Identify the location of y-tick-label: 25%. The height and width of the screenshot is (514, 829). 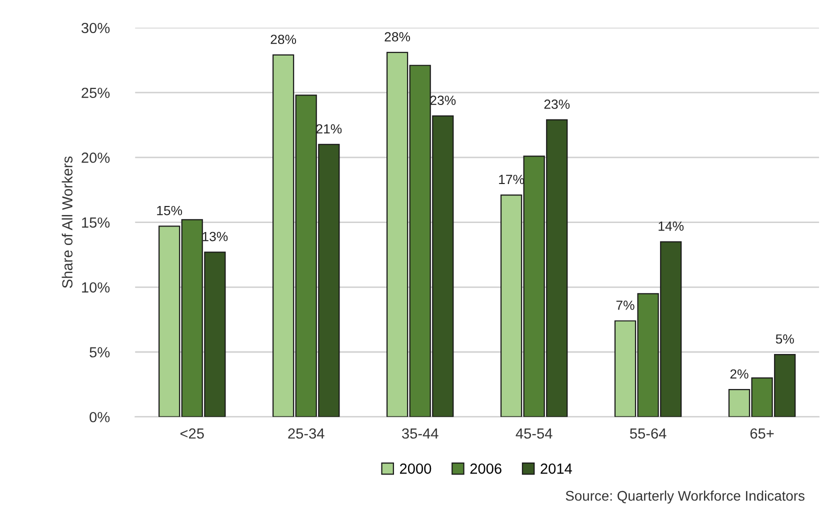
(96, 93).